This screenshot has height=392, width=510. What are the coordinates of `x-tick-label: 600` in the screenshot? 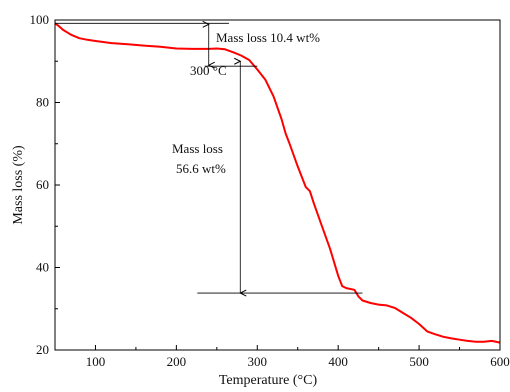 It's located at (500, 361).